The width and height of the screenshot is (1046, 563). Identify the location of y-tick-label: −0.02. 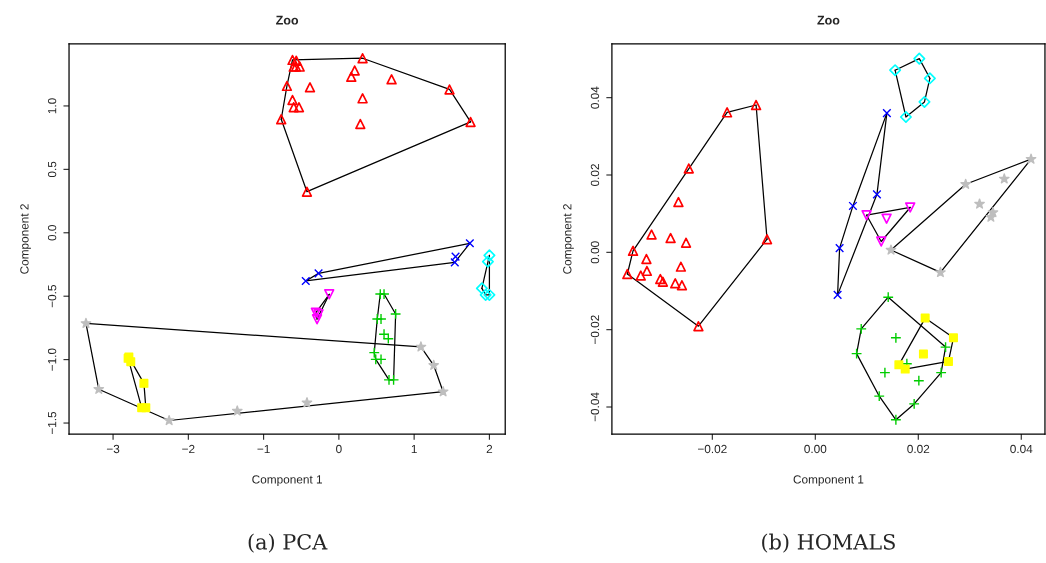
(595, 330).